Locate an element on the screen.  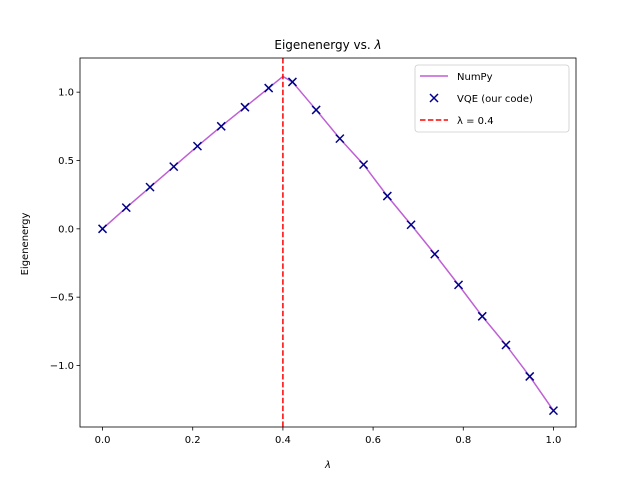
legend-label: VQE (our code) is located at coordinates (495, 99).